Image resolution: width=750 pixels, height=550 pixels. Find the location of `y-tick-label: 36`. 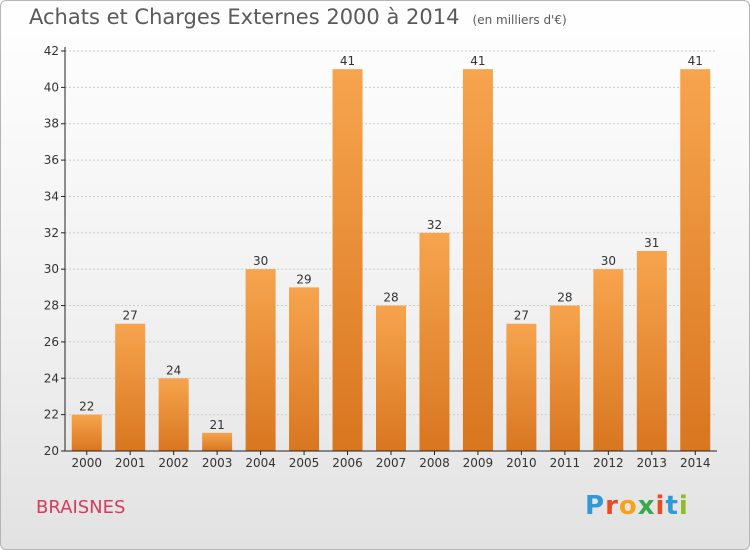

y-tick-label: 36 is located at coordinates (51, 160).